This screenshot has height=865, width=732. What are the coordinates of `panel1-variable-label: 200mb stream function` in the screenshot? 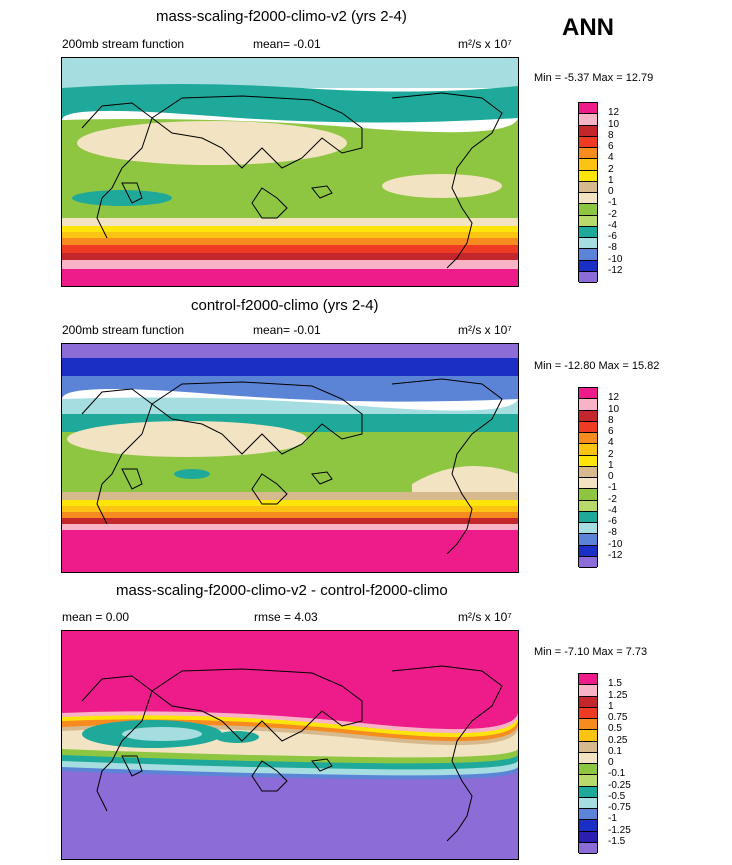 It's located at (123, 44).